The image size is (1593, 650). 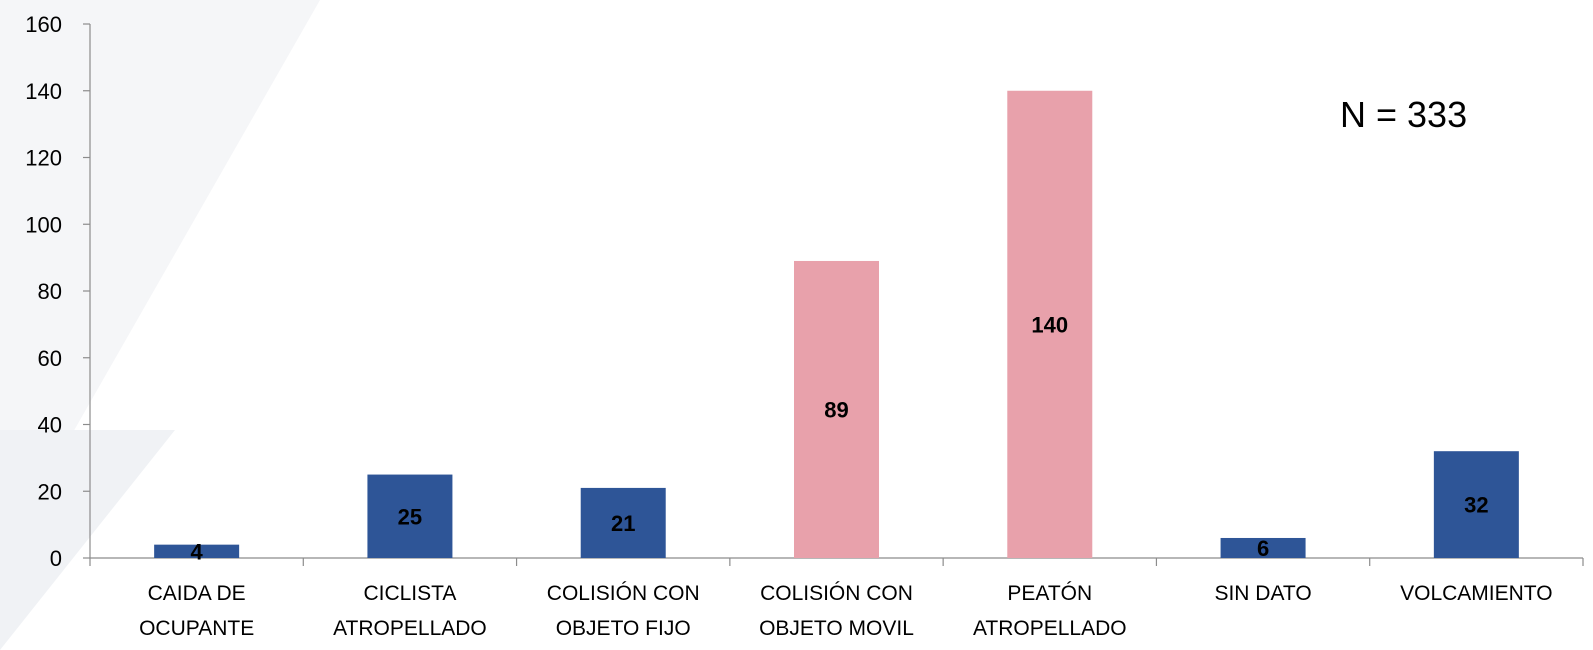 I want to click on data-label: 89, so click(x=836, y=409).